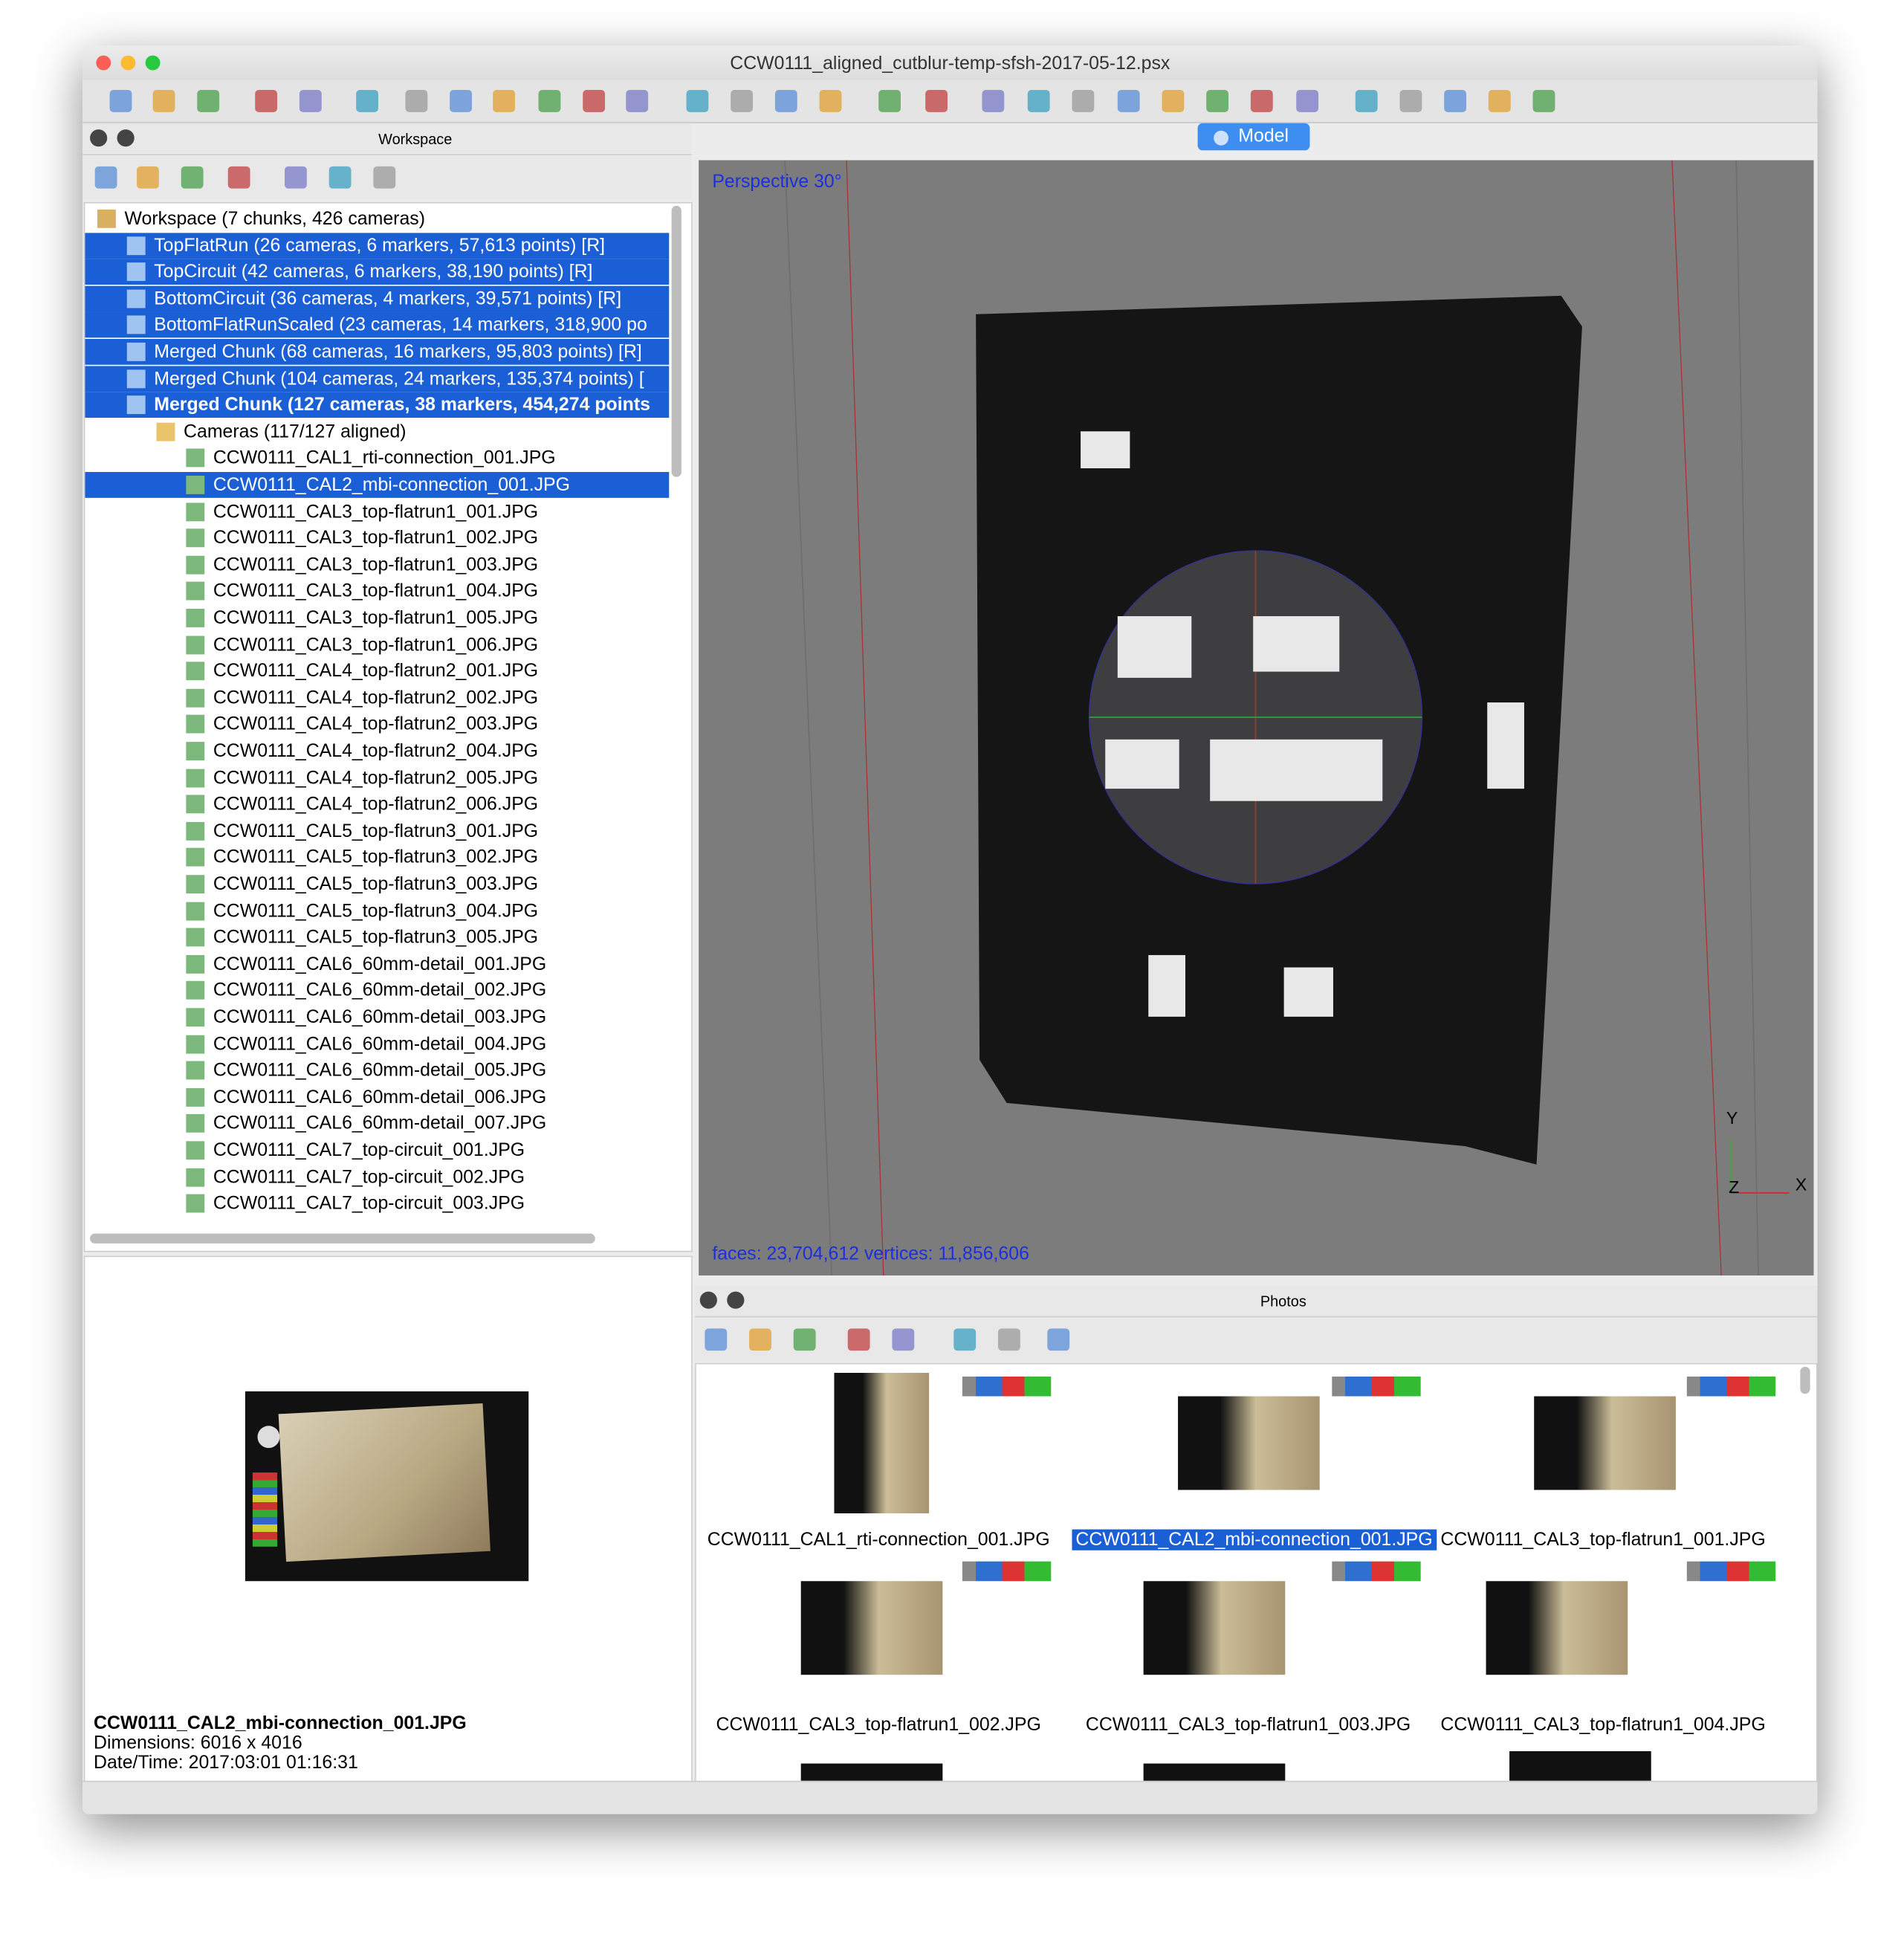  Describe the element at coordinates (377, 591) in the screenshot. I see `tree-row: CCW0111_CAL3_top-flatrun1_004.JPG` at that location.